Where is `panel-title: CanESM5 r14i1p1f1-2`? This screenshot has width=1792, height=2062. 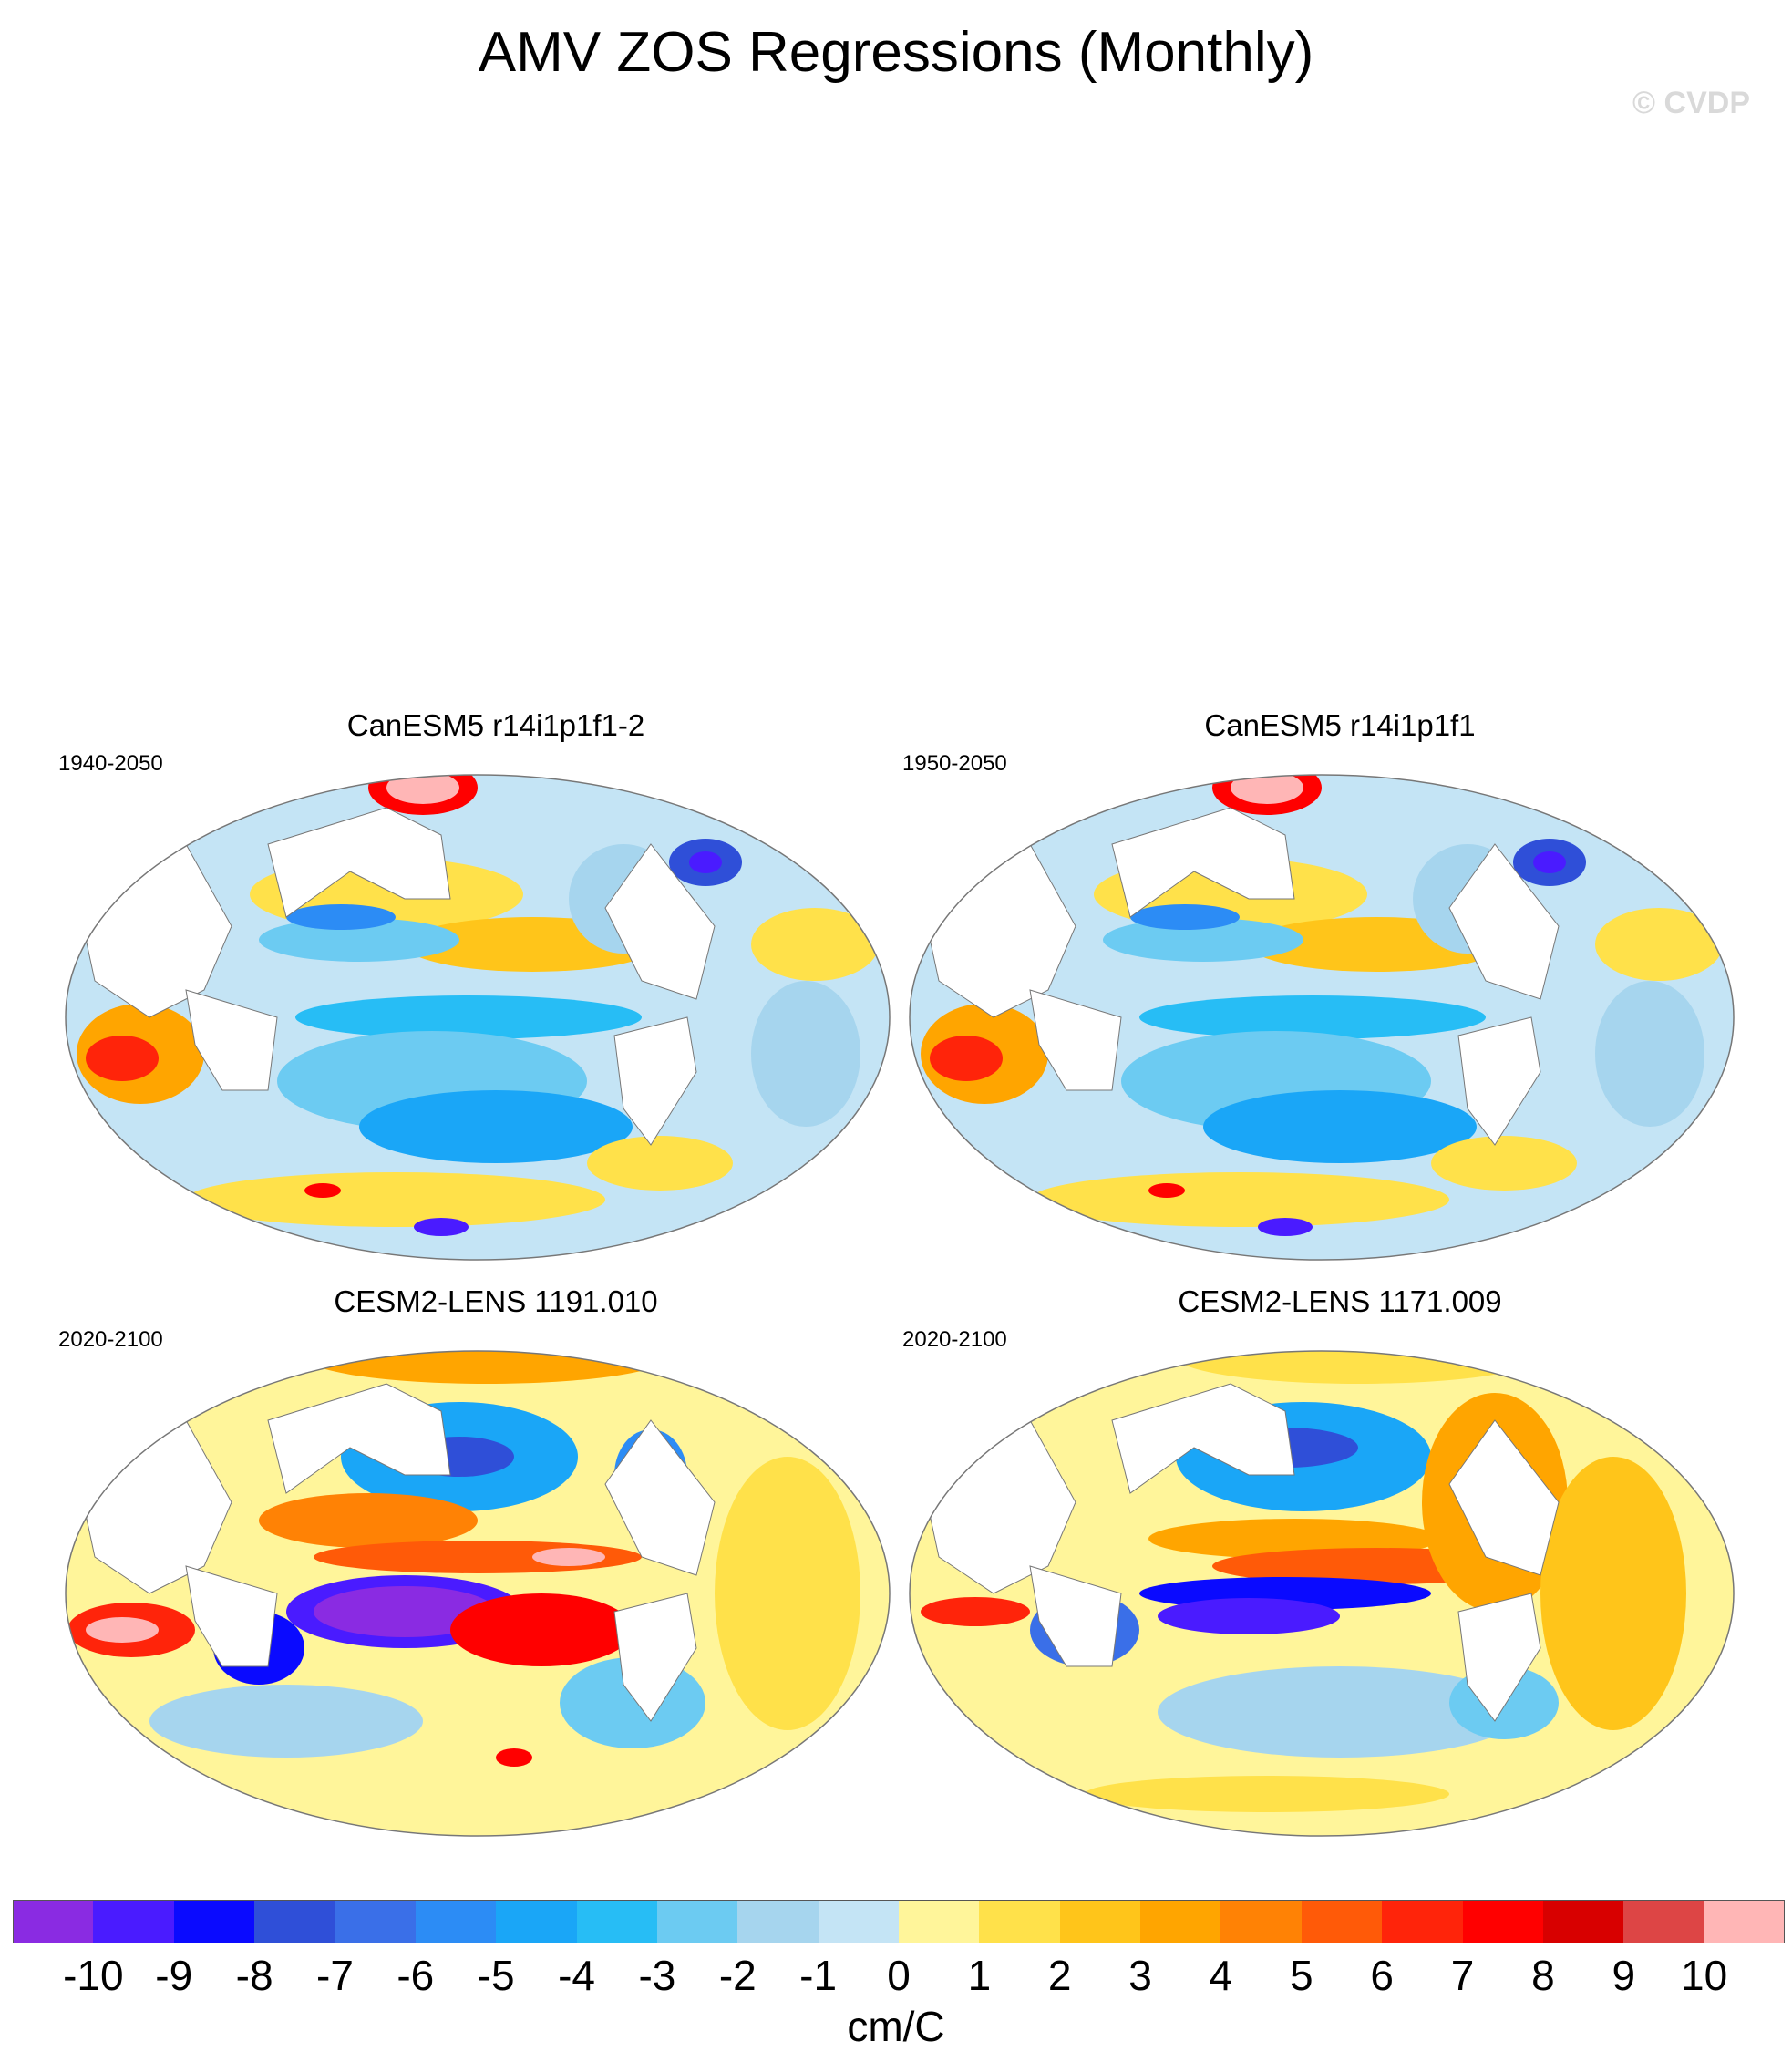
panel-title: CanESM5 r14i1p1f1-2 is located at coordinates (495, 725).